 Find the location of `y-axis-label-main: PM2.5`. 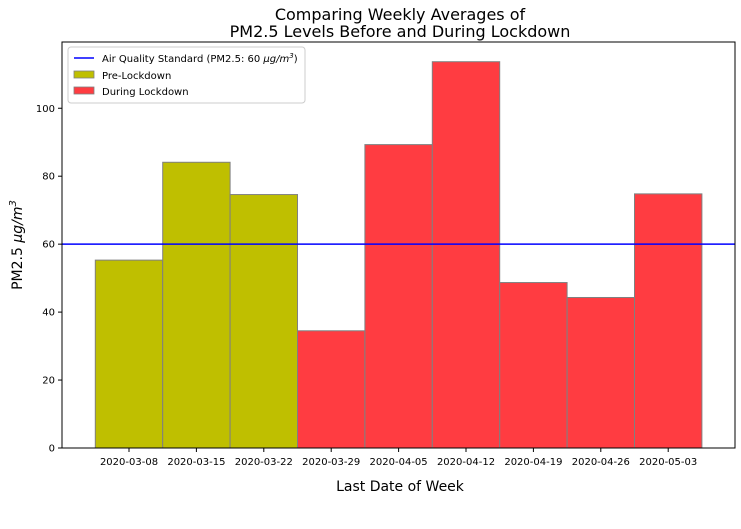

y-axis-label-main: PM2.5 is located at coordinates (18, 266).